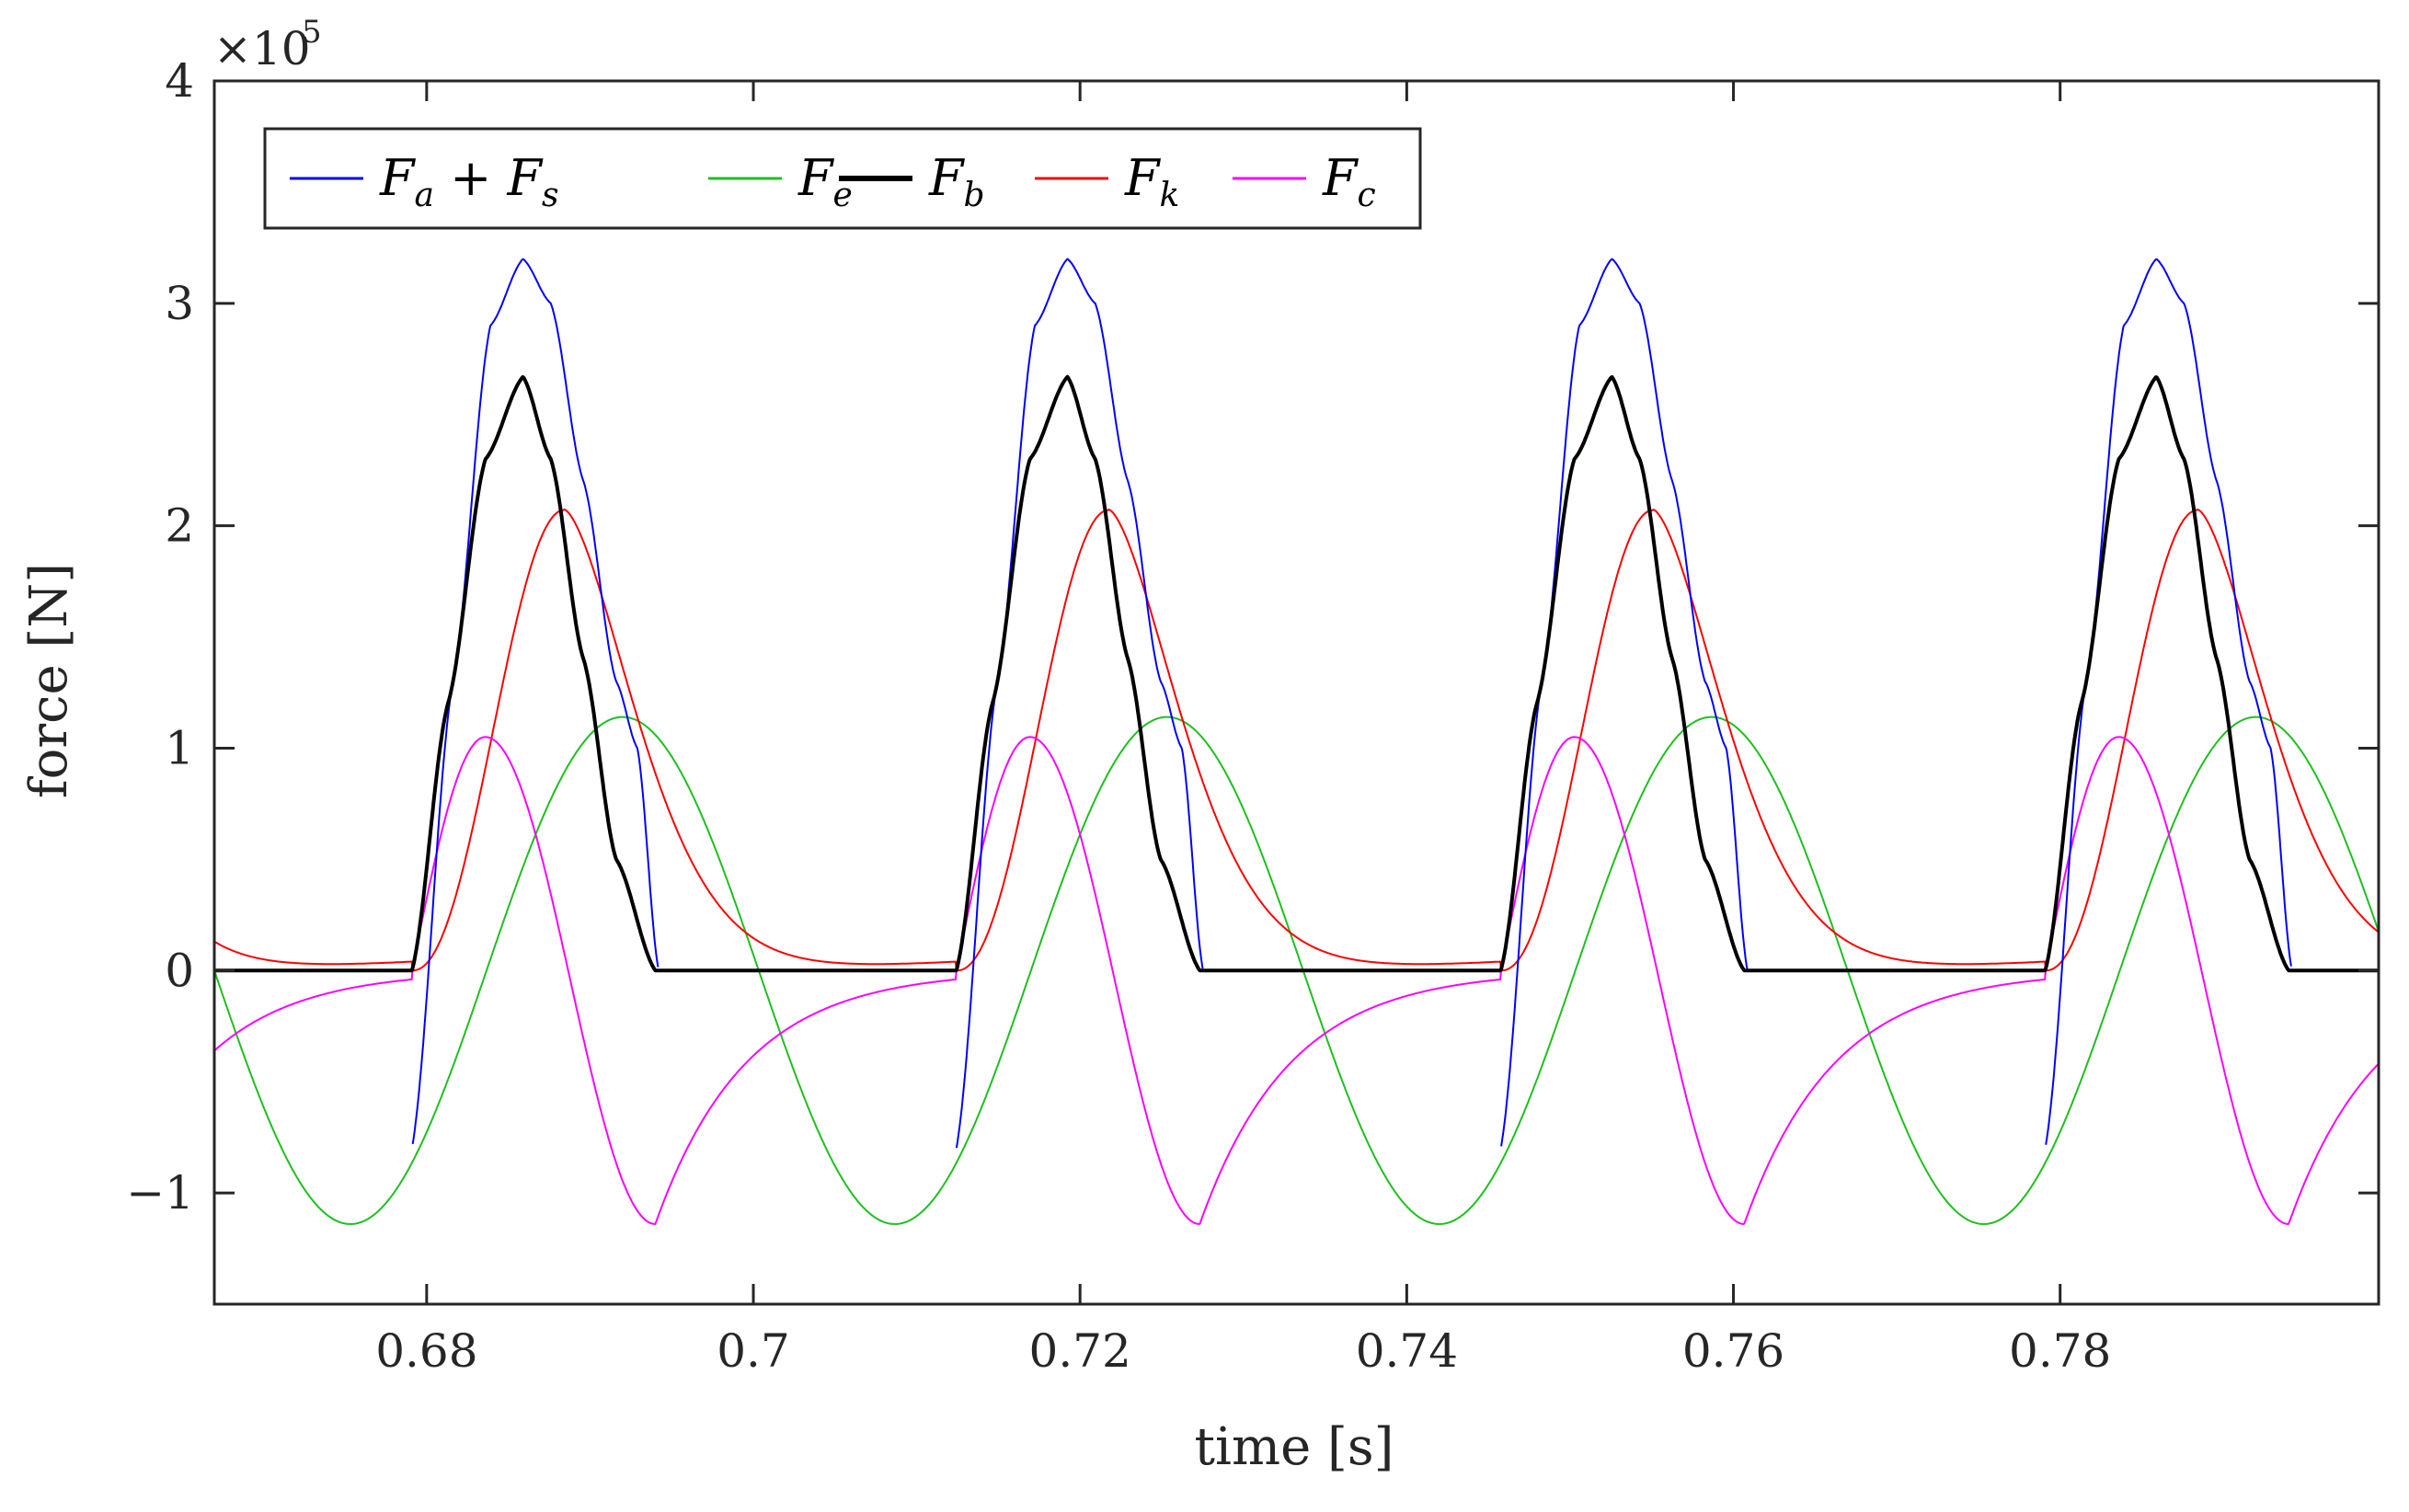  I want to click on x-tick-label: 0.7, so click(753, 1351).